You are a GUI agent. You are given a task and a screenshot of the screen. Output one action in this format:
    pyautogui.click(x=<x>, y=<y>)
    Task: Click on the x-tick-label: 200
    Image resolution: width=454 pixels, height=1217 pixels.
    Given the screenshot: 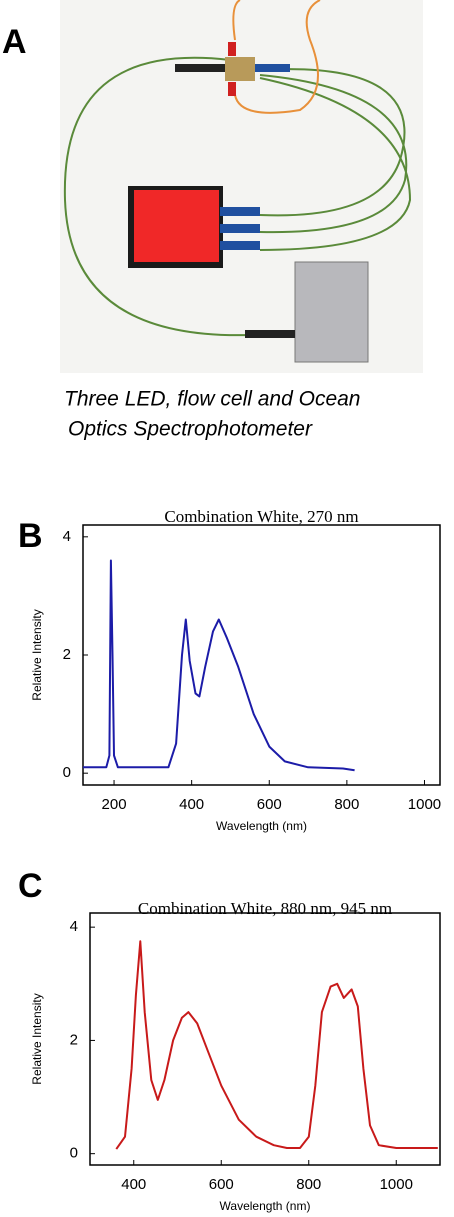 What is the action you would take?
    pyautogui.click(x=114, y=804)
    